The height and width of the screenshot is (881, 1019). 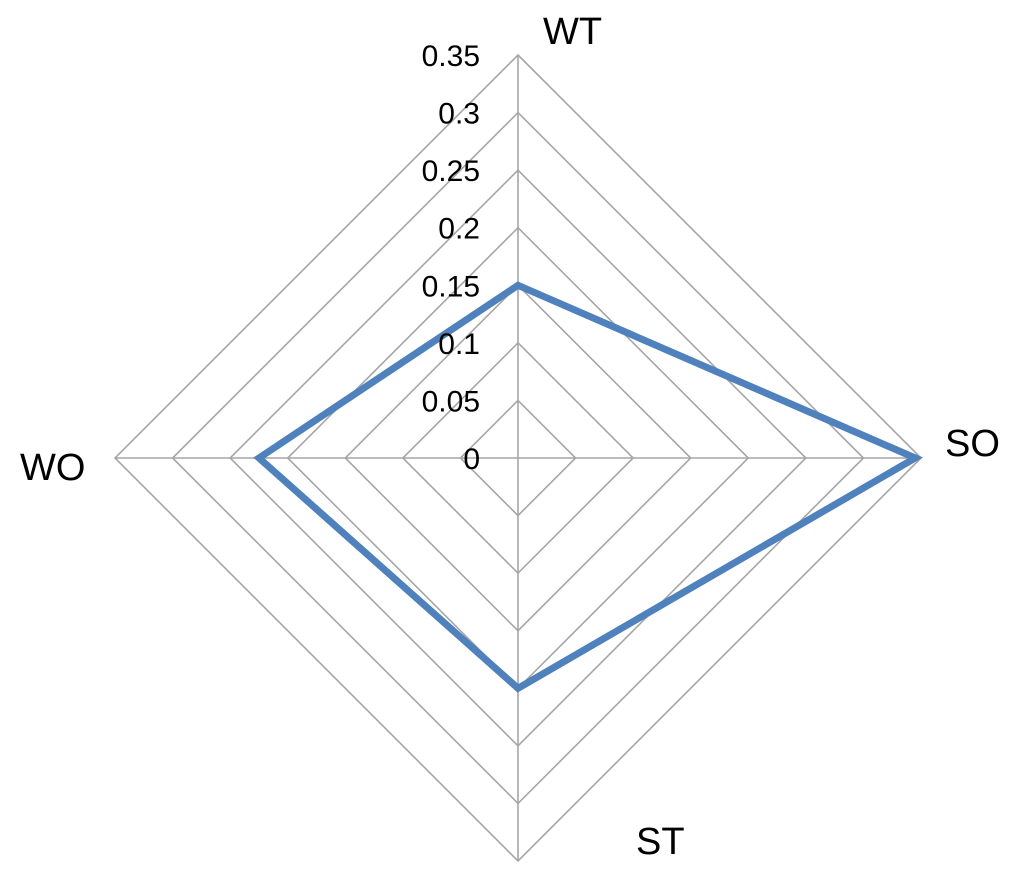 I want to click on tick-label: 0.15, so click(x=451, y=286).